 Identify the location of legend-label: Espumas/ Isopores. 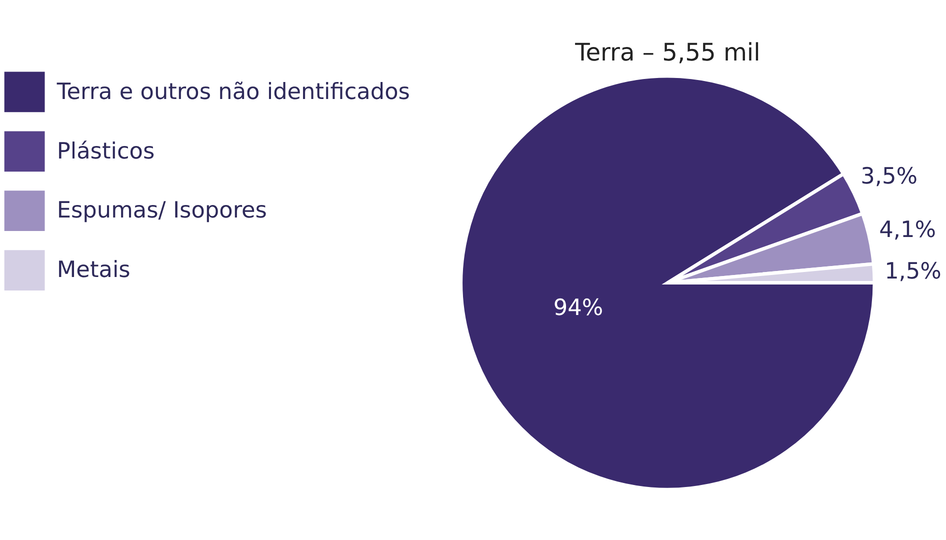
(161, 211).